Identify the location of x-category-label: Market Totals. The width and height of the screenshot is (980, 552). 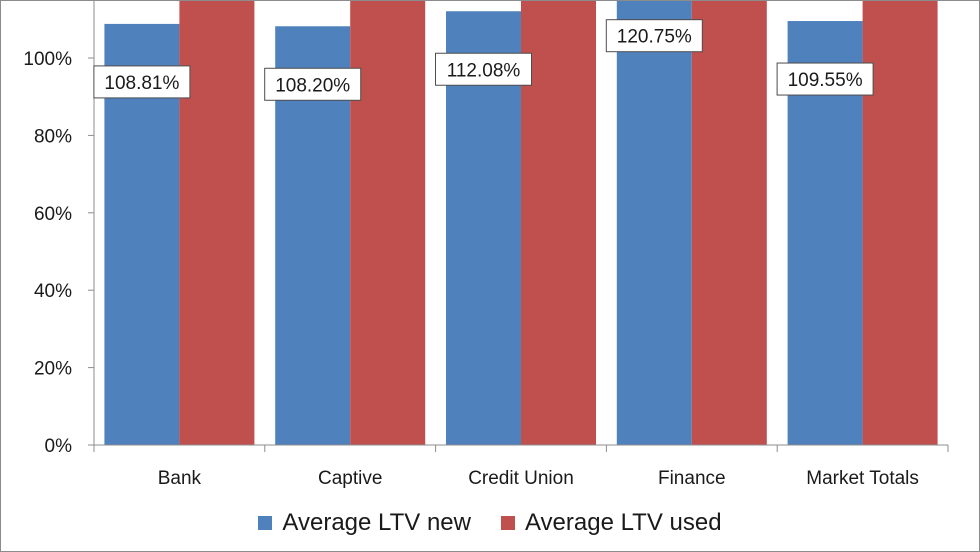
(862, 478).